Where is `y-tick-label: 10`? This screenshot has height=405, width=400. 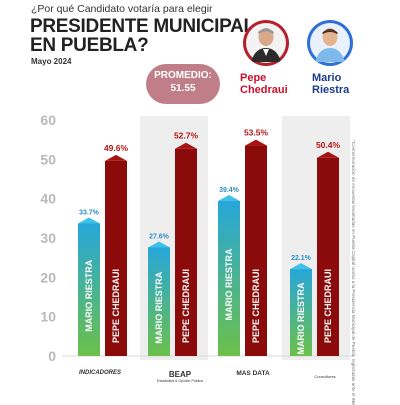
y-tick-label: 10 is located at coordinates (48, 317).